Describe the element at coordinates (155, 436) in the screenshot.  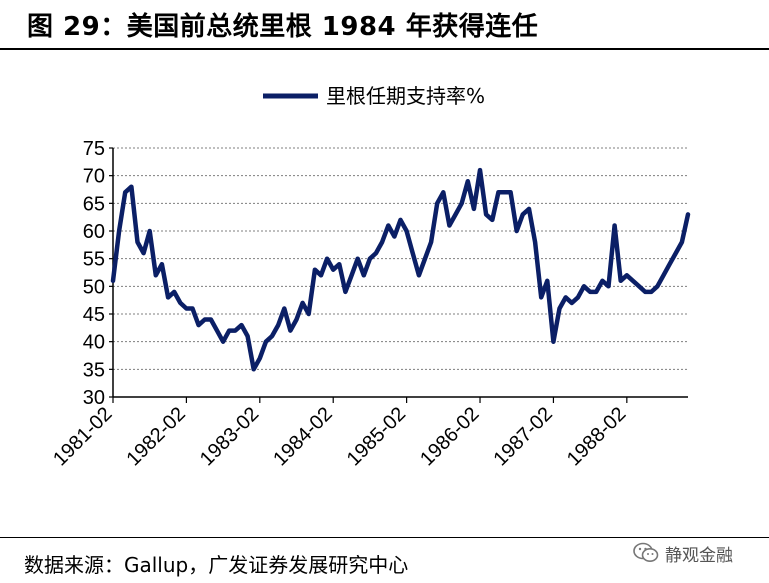
I see `x-tick-label: 1982-02` at that location.